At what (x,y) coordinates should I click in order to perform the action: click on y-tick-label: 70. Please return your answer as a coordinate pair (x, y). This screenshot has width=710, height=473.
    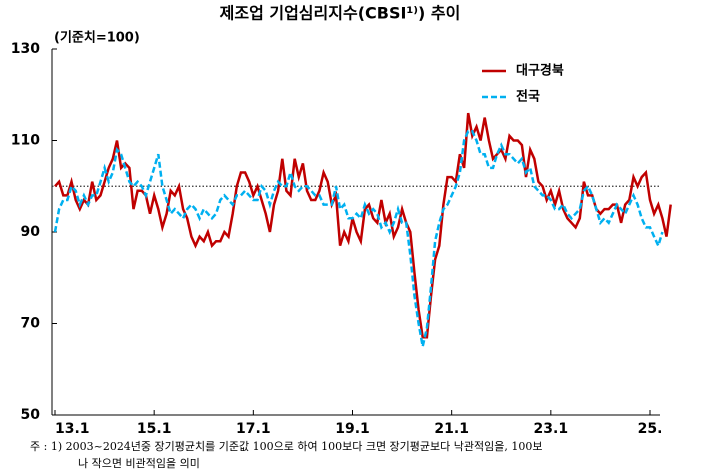
    Looking at the image, I should click on (31, 324).